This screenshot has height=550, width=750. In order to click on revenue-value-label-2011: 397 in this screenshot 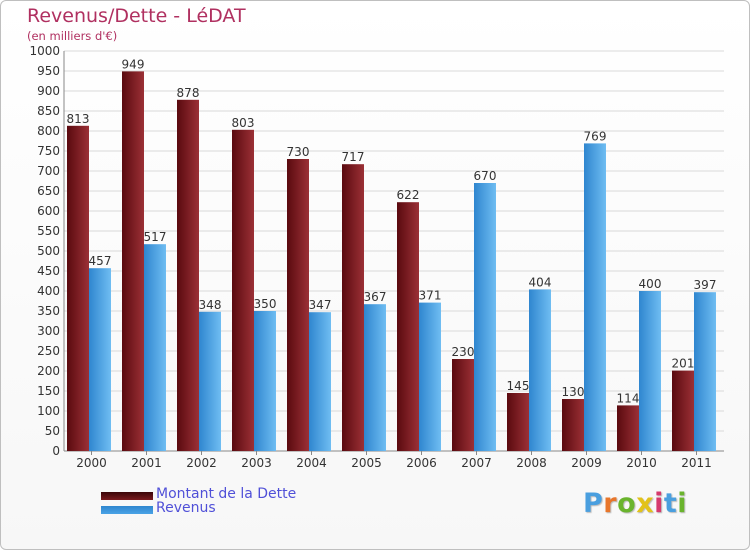, I will do `click(705, 285)`.